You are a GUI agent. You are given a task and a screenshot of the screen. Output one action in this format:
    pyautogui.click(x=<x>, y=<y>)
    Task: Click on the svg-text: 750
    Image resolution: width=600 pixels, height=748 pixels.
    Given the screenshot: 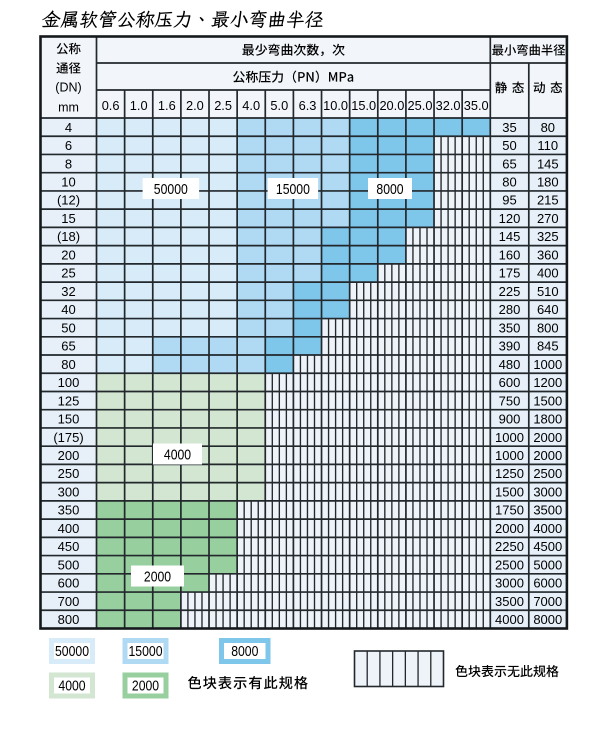 What is the action you would take?
    pyautogui.click(x=510, y=400)
    